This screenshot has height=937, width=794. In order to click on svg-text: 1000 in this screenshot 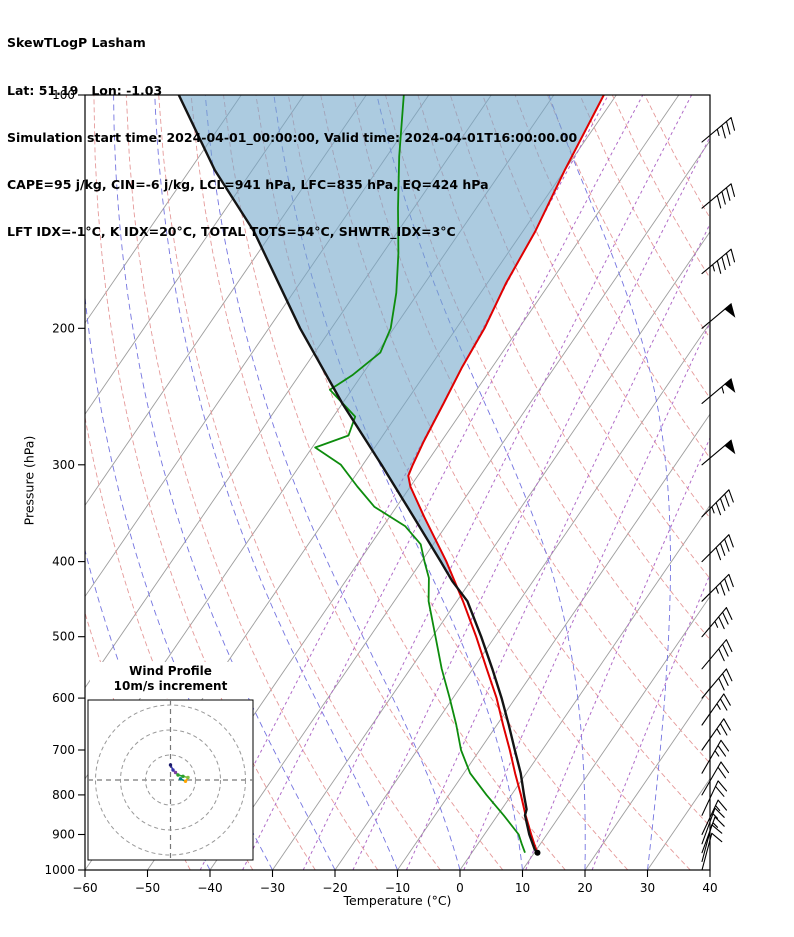, I will do `click(59, 870)`.